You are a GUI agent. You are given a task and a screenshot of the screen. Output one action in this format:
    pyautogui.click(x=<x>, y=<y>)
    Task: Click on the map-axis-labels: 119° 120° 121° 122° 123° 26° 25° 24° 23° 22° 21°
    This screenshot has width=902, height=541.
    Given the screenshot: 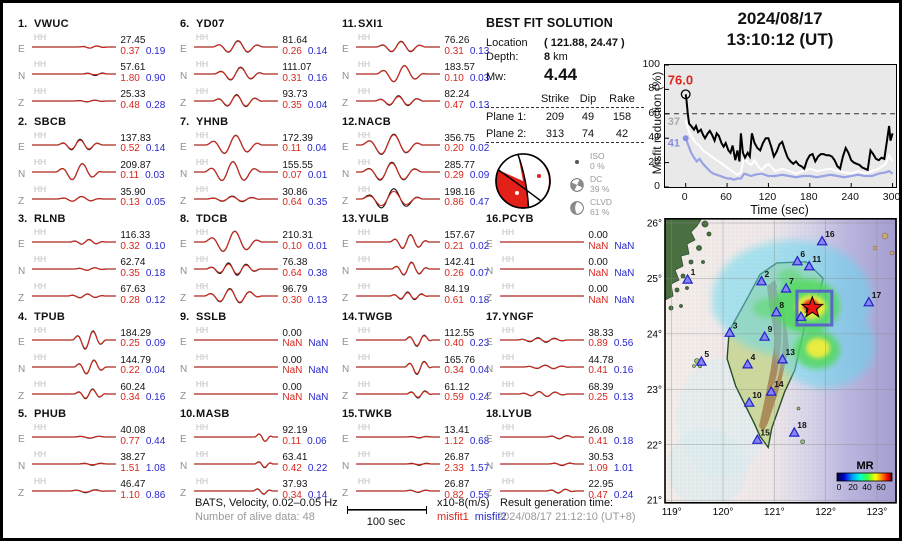 What is the action you would take?
    pyautogui.click(x=767, y=368)
    